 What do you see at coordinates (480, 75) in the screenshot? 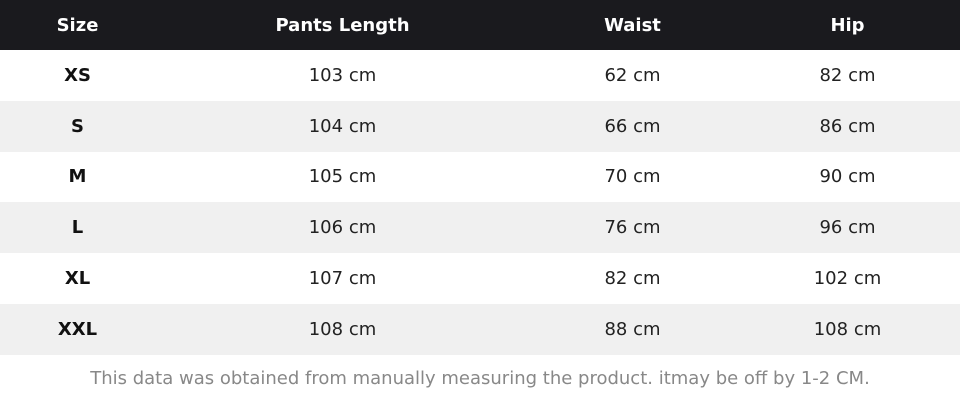
I see `table-row: XS 103 cm 62 cm 82 cm` at bounding box center [480, 75].